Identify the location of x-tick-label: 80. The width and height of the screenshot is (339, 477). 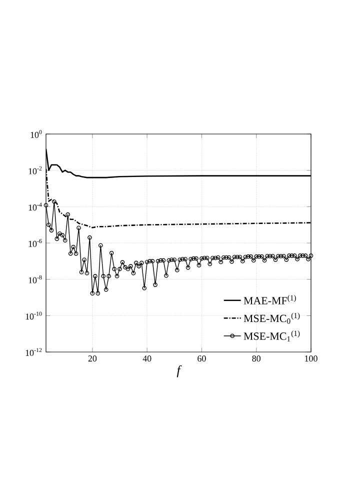
(256, 359).